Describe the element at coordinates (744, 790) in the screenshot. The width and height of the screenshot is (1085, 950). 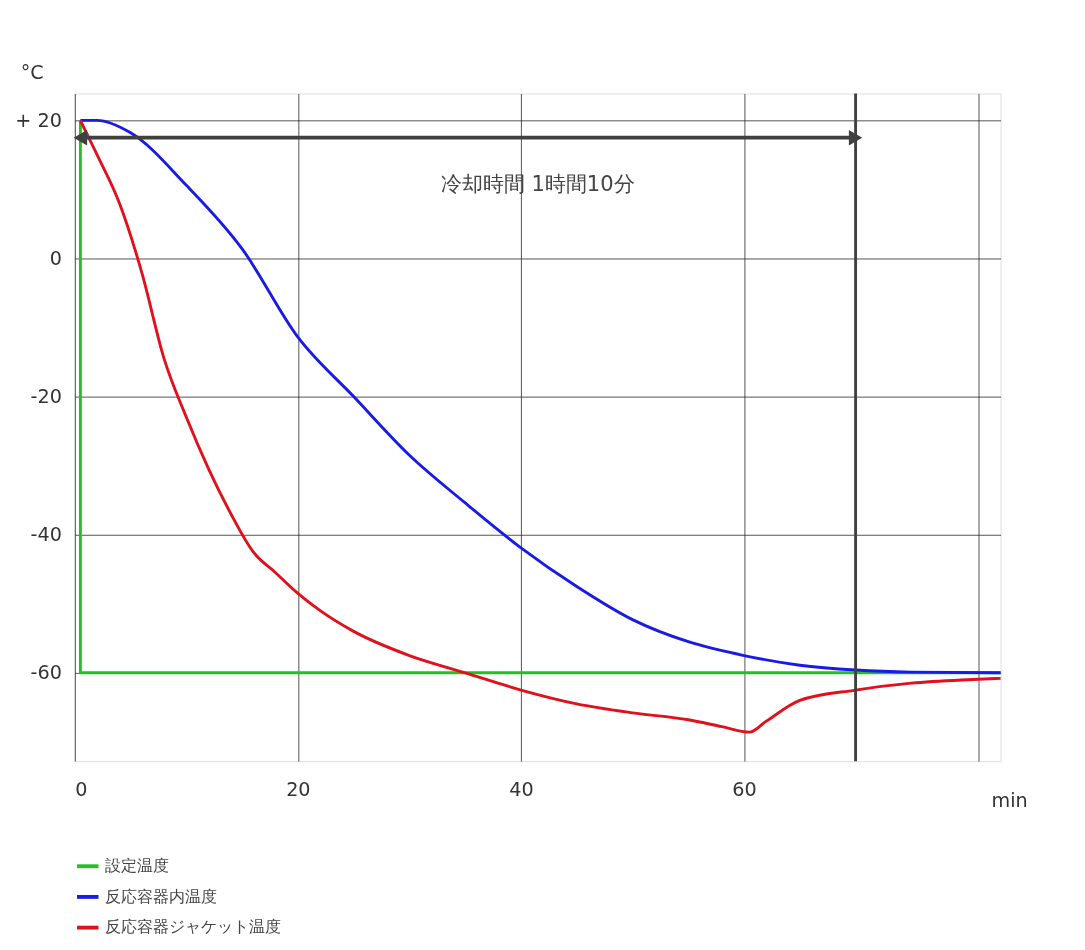
I see `x-tick-label: 60` at that location.